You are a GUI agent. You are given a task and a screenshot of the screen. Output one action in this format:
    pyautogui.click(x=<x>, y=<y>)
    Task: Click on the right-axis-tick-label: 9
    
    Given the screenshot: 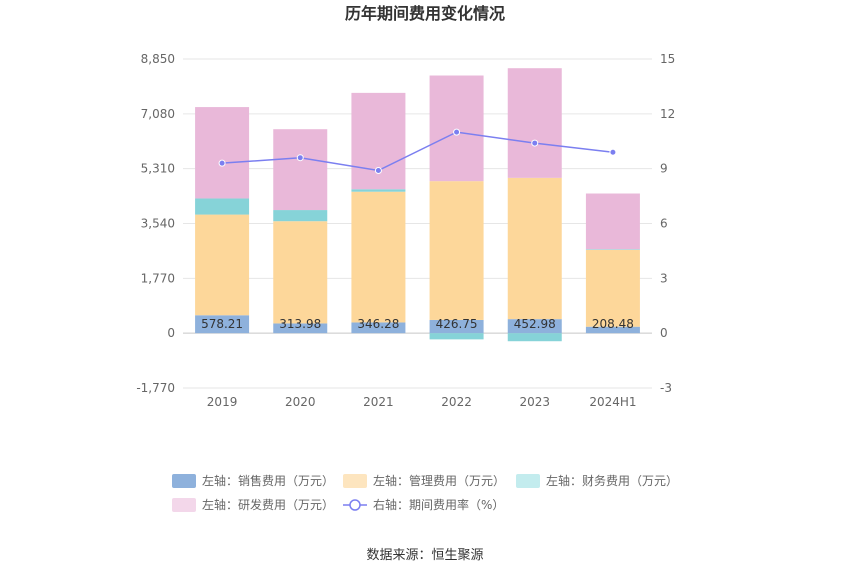 What is the action you would take?
    pyautogui.click(x=664, y=169)
    